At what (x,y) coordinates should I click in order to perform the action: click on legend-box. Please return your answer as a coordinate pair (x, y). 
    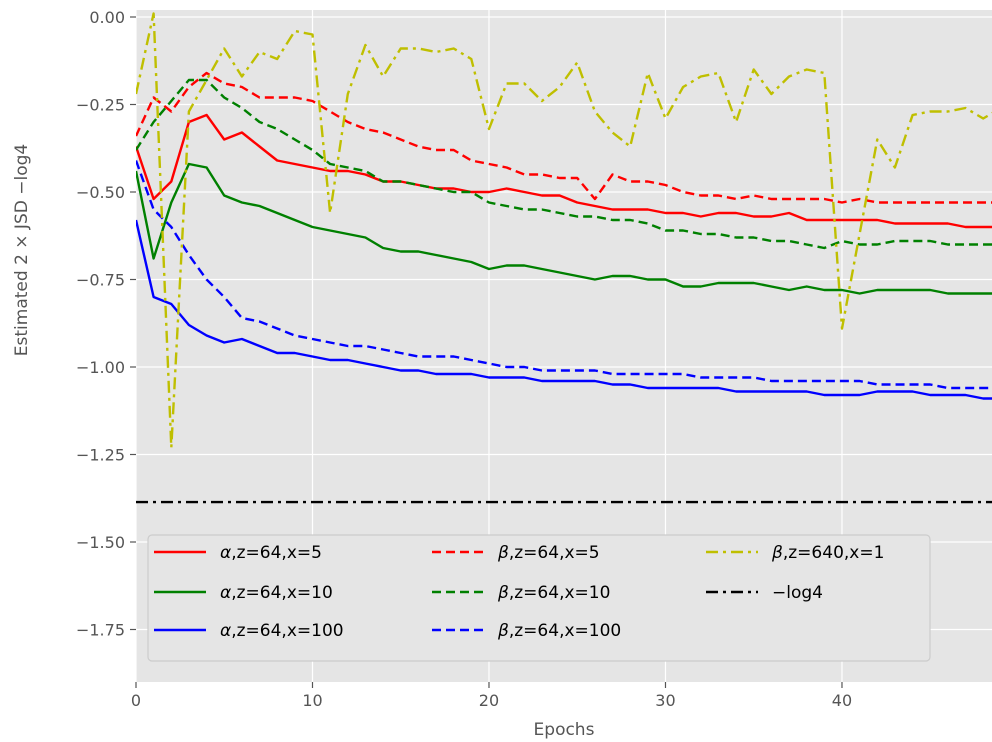
    Looking at the image, I should click on (539, 598).